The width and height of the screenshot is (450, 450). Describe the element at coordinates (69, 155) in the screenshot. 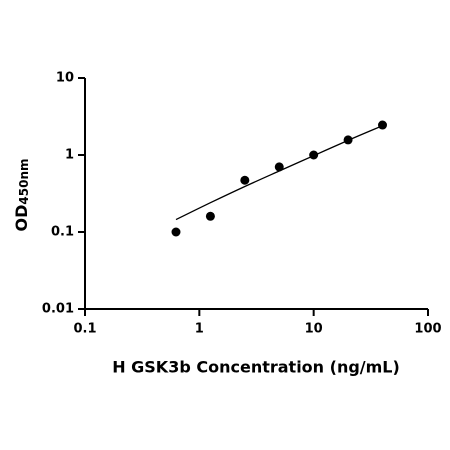

I see `y-tick-label: 1` at that location.